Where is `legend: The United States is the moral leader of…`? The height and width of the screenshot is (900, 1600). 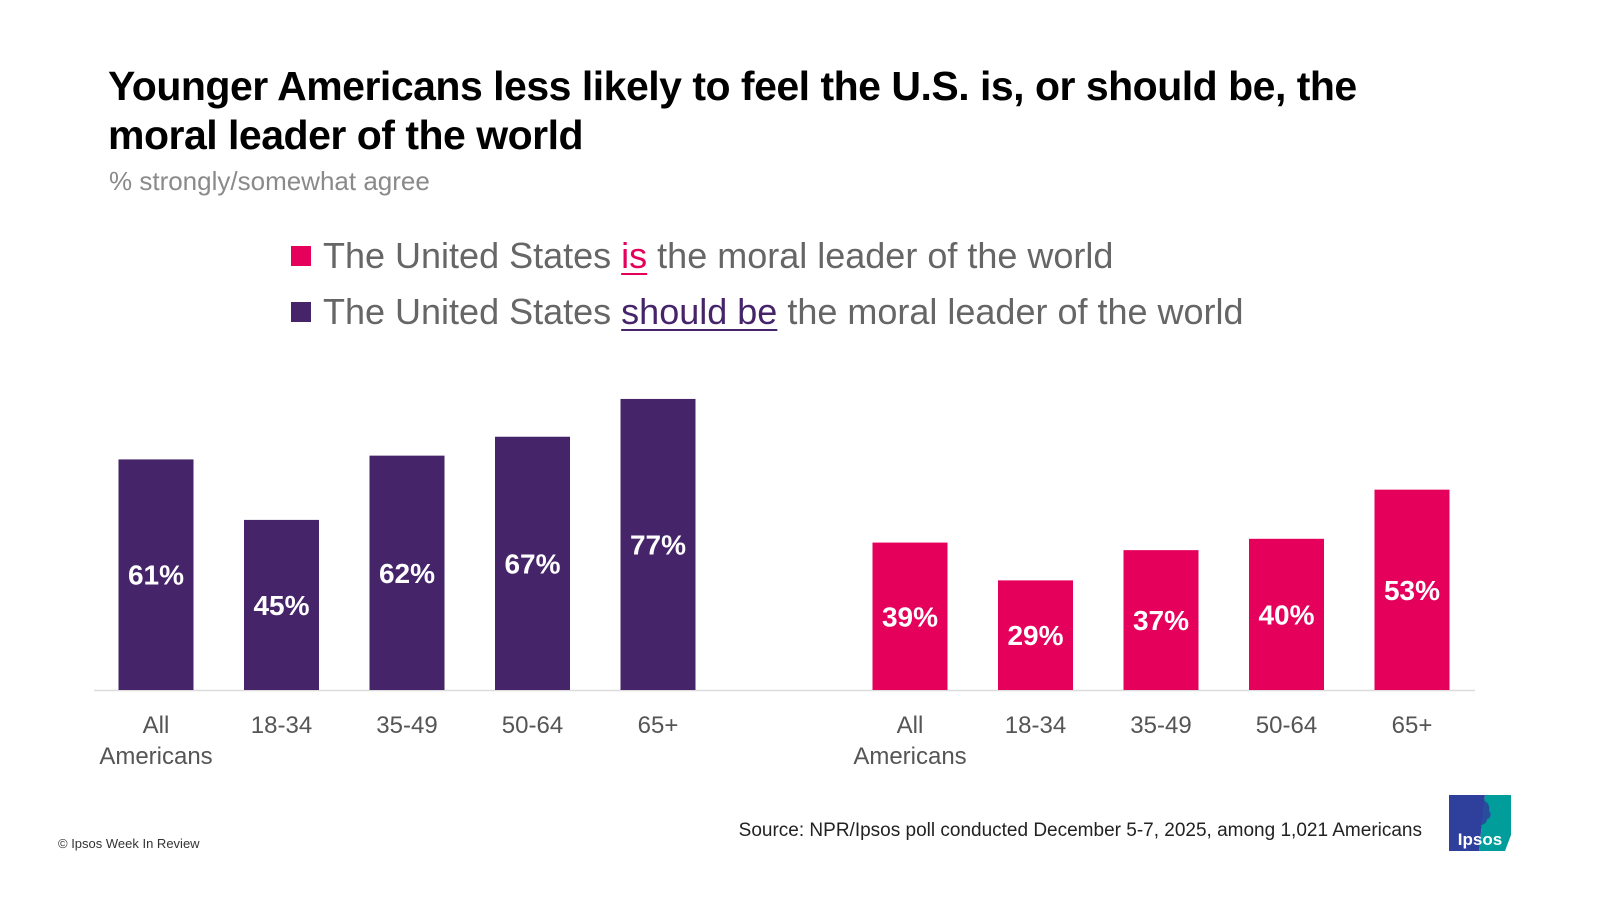 legend: The United States is the moral leader of… is located at coordinates (767, 284).